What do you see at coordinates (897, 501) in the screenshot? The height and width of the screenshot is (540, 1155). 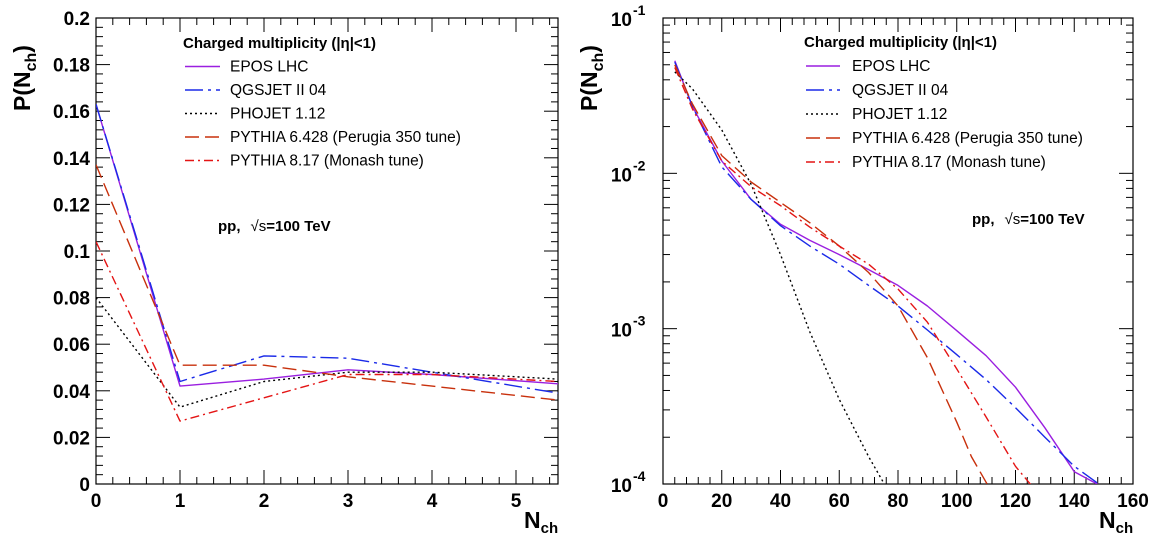 I see `x-tick-label: 80` at bounding box center [897, 501].